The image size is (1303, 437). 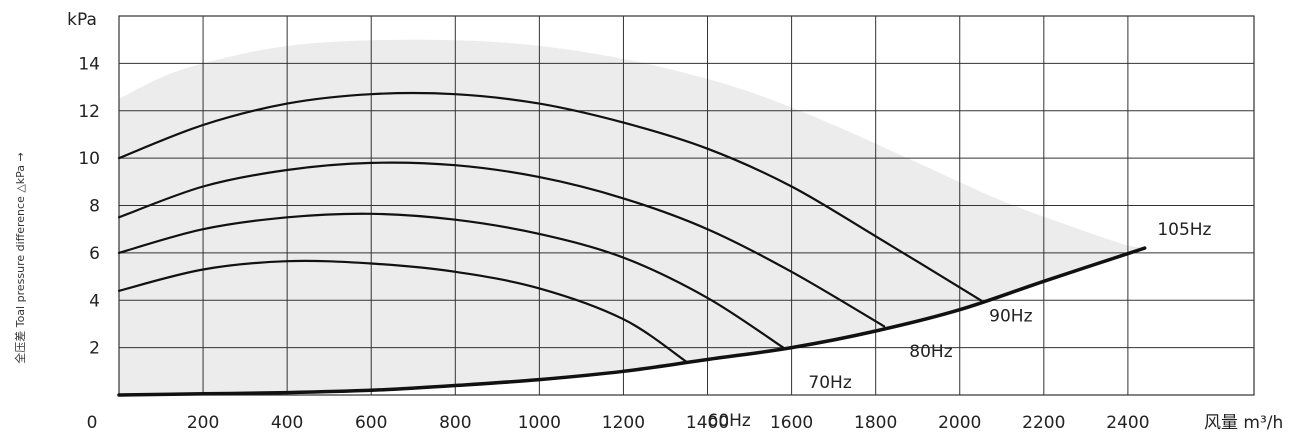 What do you see at coordinates (89, 159) in the screenshot?
I see `y-tick-label: 10` at bounding box center [89, 159].